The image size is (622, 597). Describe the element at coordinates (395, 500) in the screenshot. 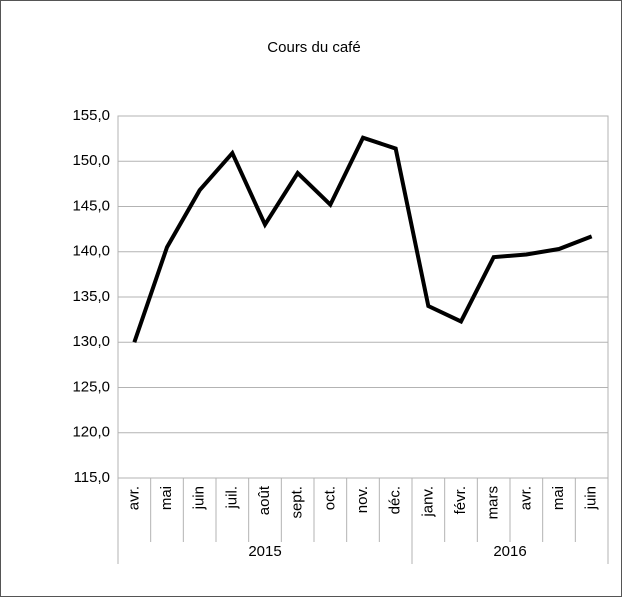

I see `x-tick-label: déc.` at that location.